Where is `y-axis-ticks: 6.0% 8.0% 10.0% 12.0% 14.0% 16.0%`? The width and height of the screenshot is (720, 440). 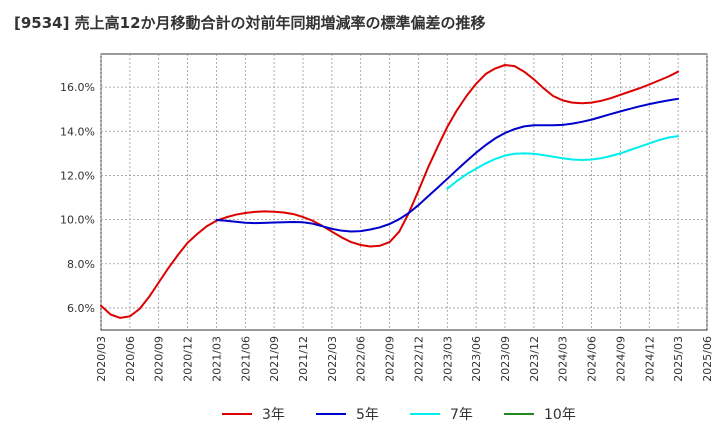
y-axis-ticks: 6.0% 8.0% 10.0% 12.0% 14.0% 16.0% is located at coordinates (77, 198).